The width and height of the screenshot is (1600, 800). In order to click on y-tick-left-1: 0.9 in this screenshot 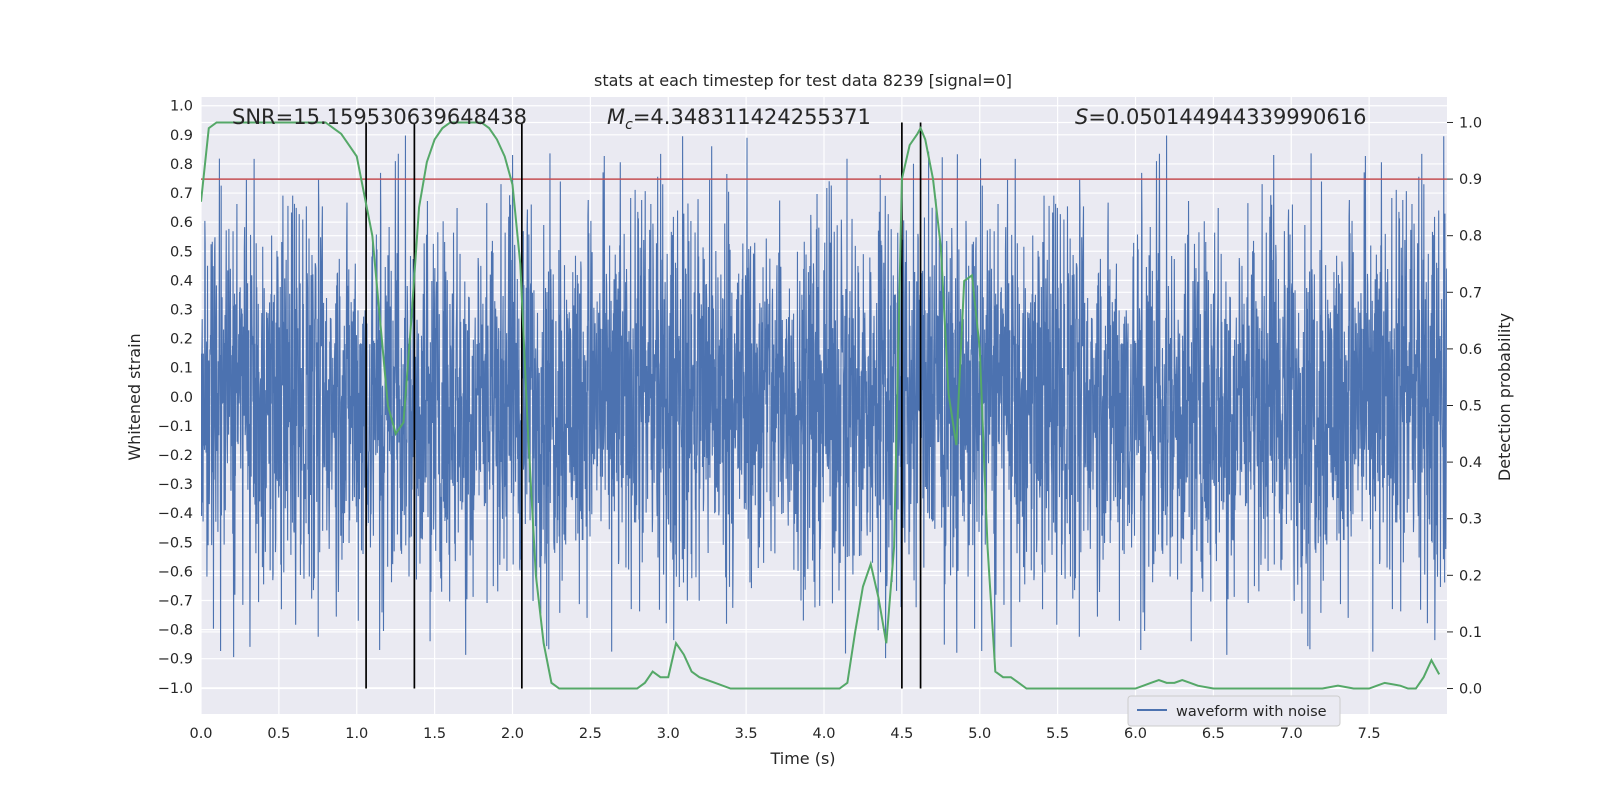, I will do `click(181, 136)`.